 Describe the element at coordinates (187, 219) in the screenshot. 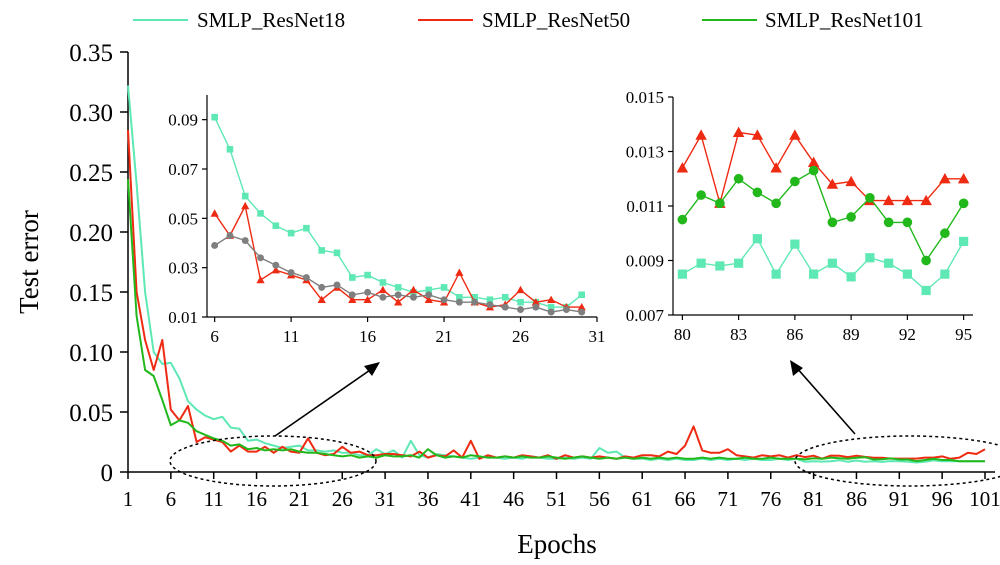

I see `inset-left-y-ticks: 0.01 0.03 0.05 0.07 0.09` at that location.